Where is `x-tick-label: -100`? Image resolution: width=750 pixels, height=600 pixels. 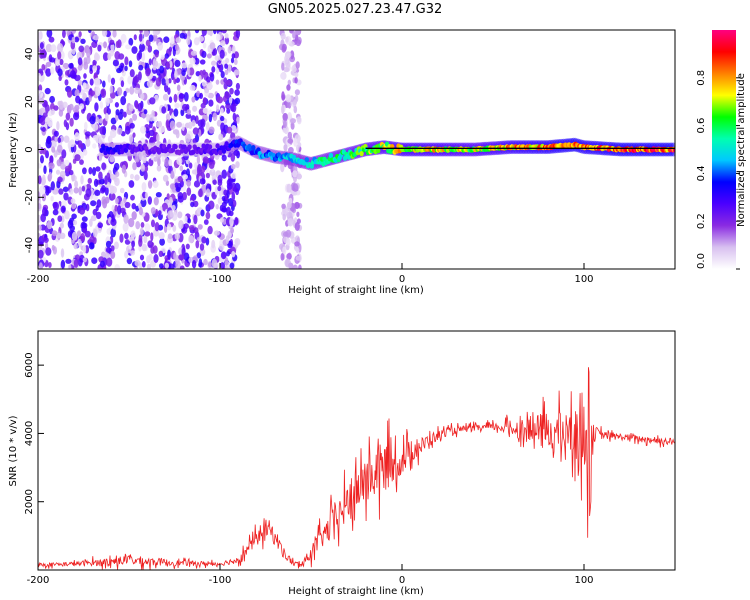
x-tick-label: -100 is located at coordinates (220, 580).